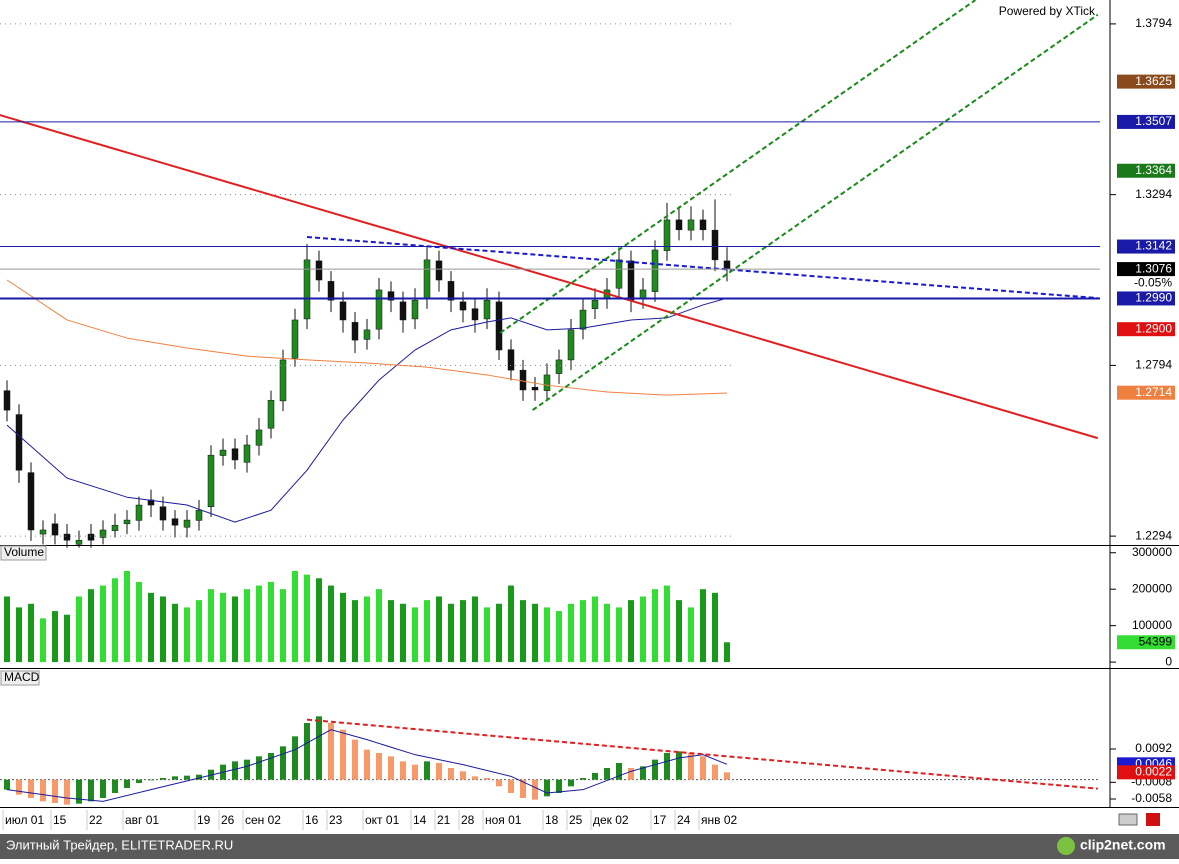  Describe the element at coordinates (1153, 392) in the screenshot. I see `price-label: 1.2714` at that location.